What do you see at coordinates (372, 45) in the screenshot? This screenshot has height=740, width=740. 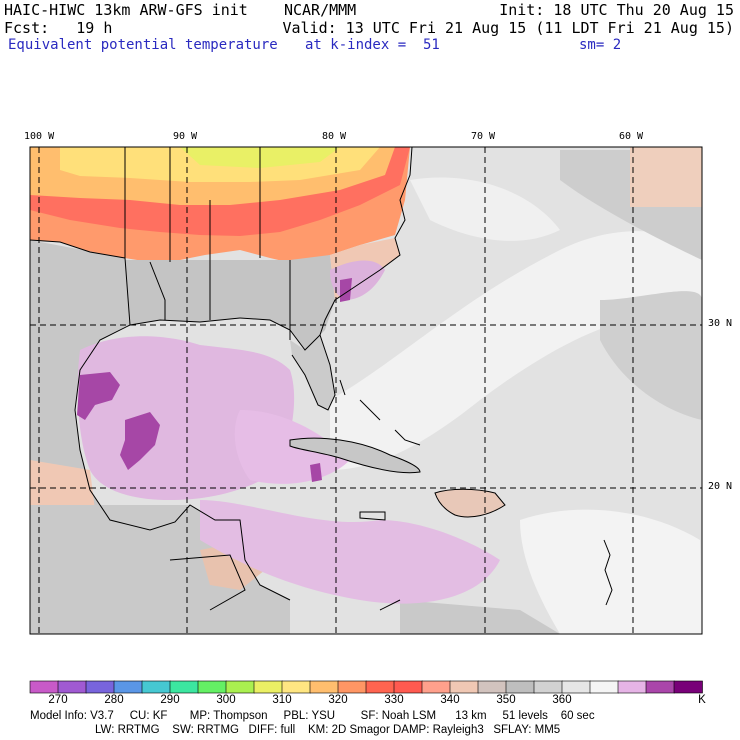 I see `level-index: at k-index = 51` at bounding box center [372, 45].